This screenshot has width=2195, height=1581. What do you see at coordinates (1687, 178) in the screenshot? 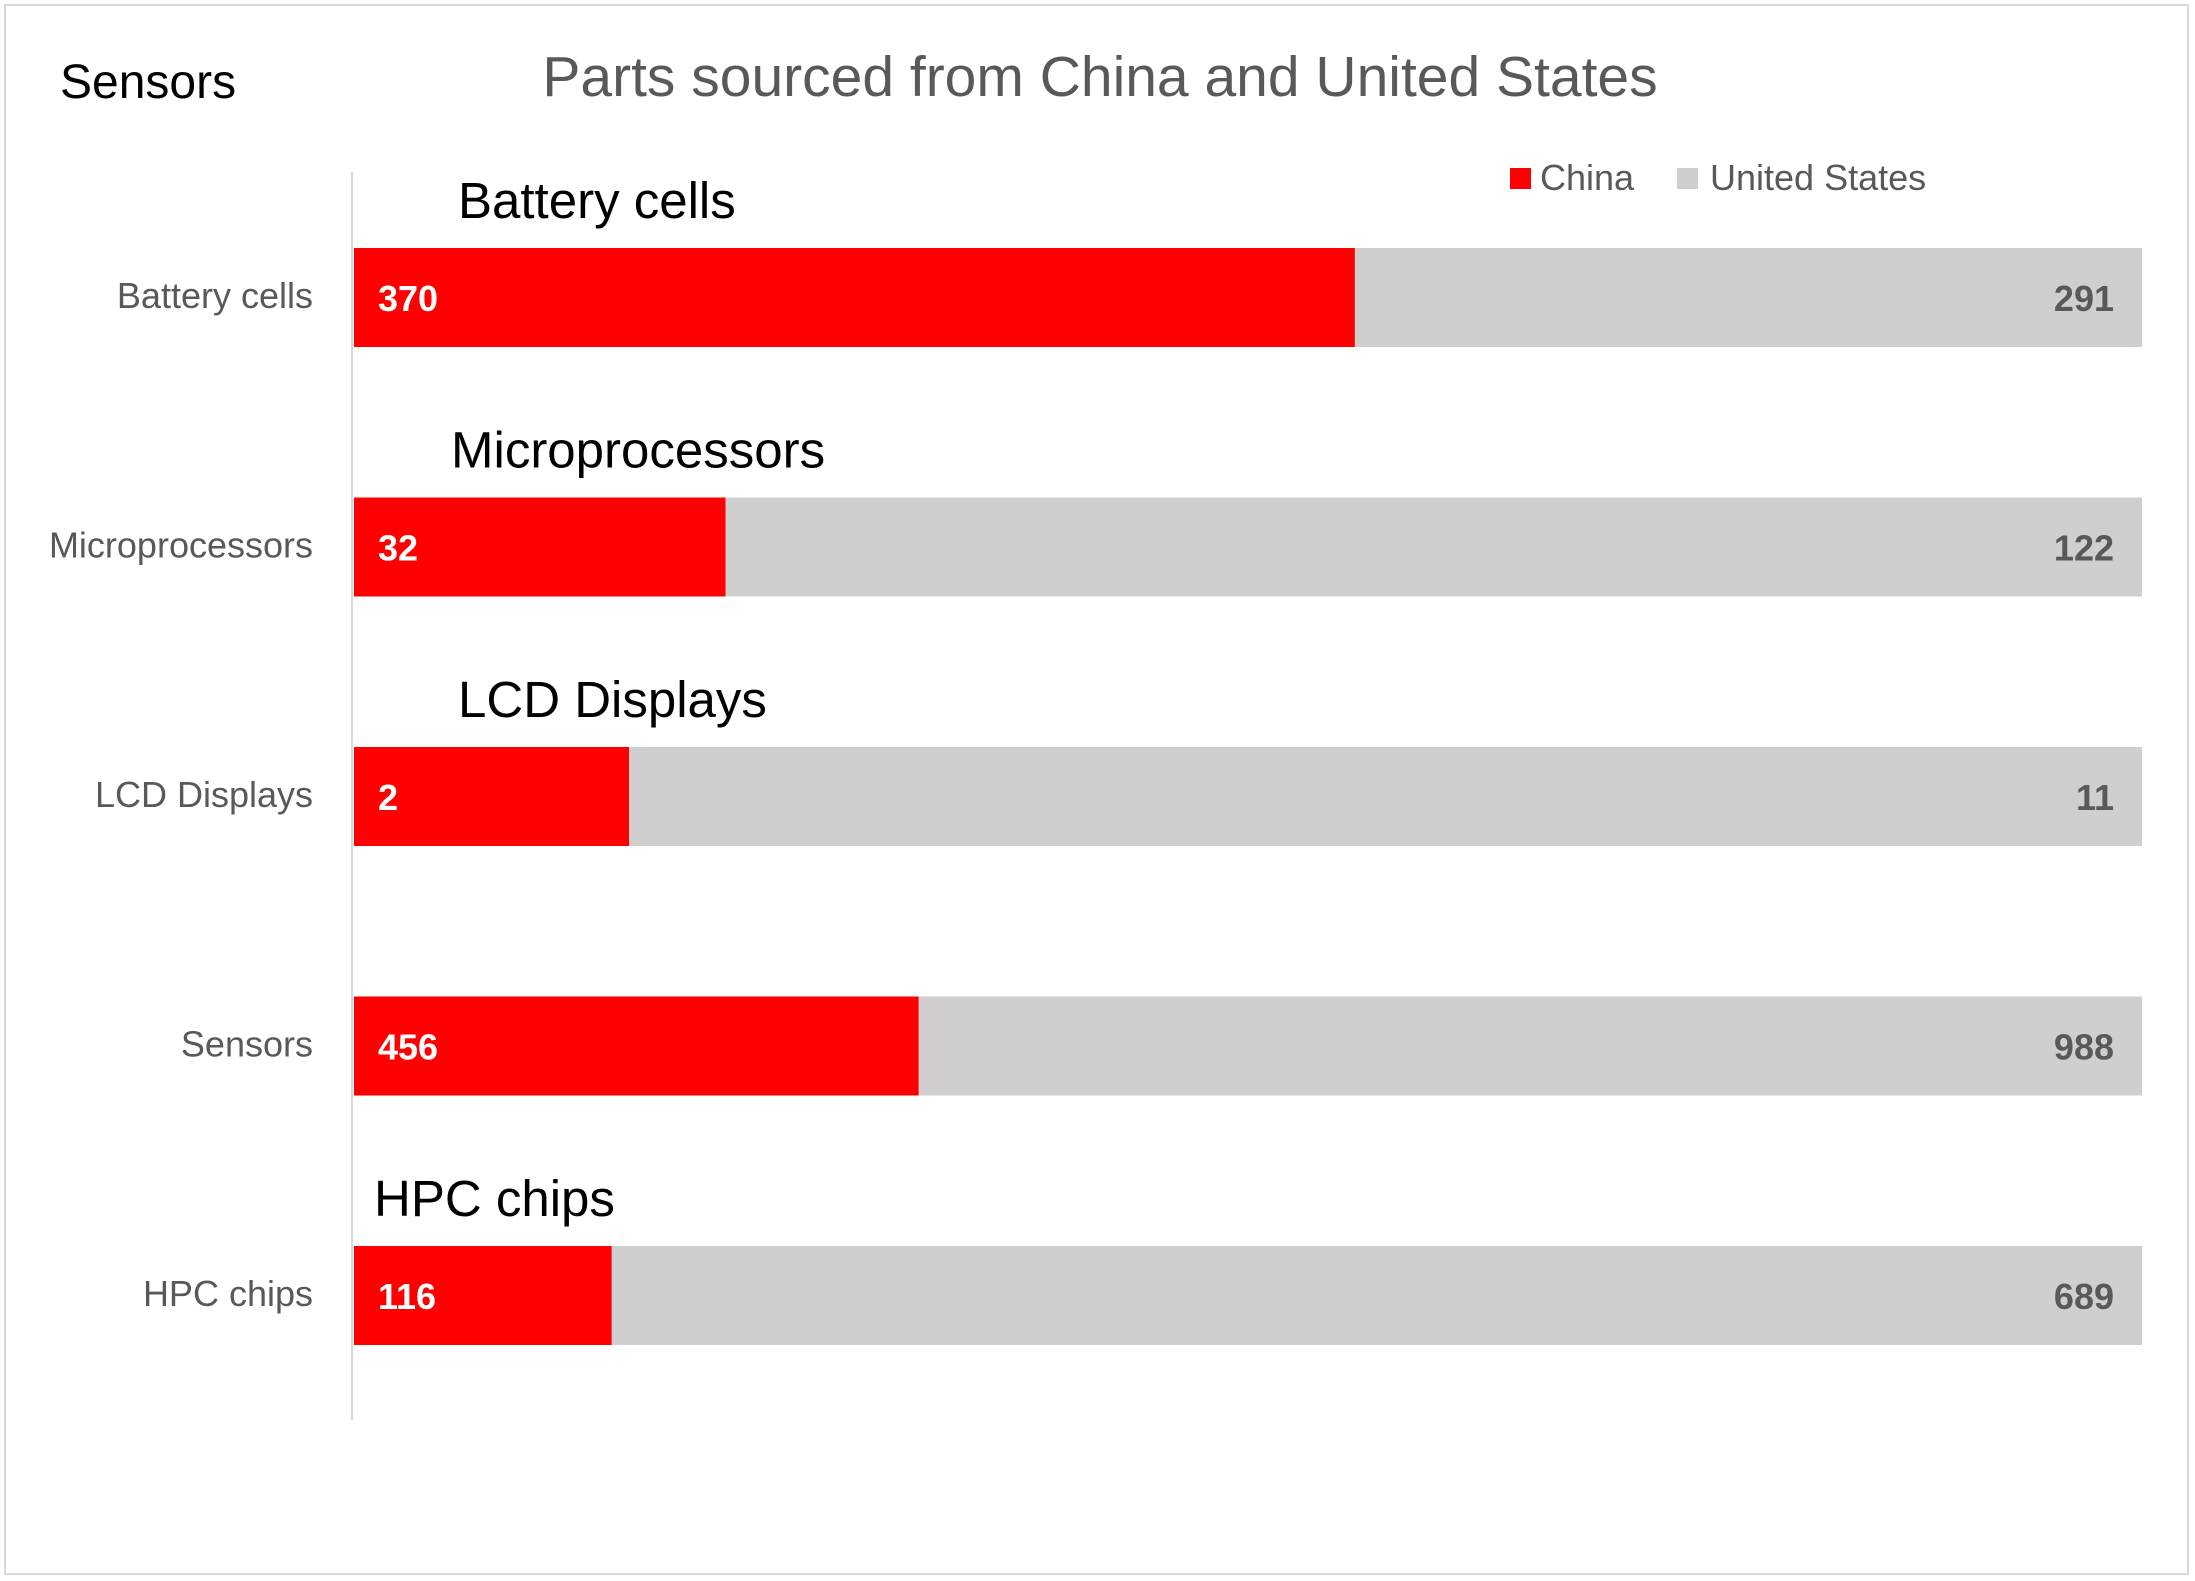
I see `legend-swatch-united-states` at bounding box center [1687, 178].